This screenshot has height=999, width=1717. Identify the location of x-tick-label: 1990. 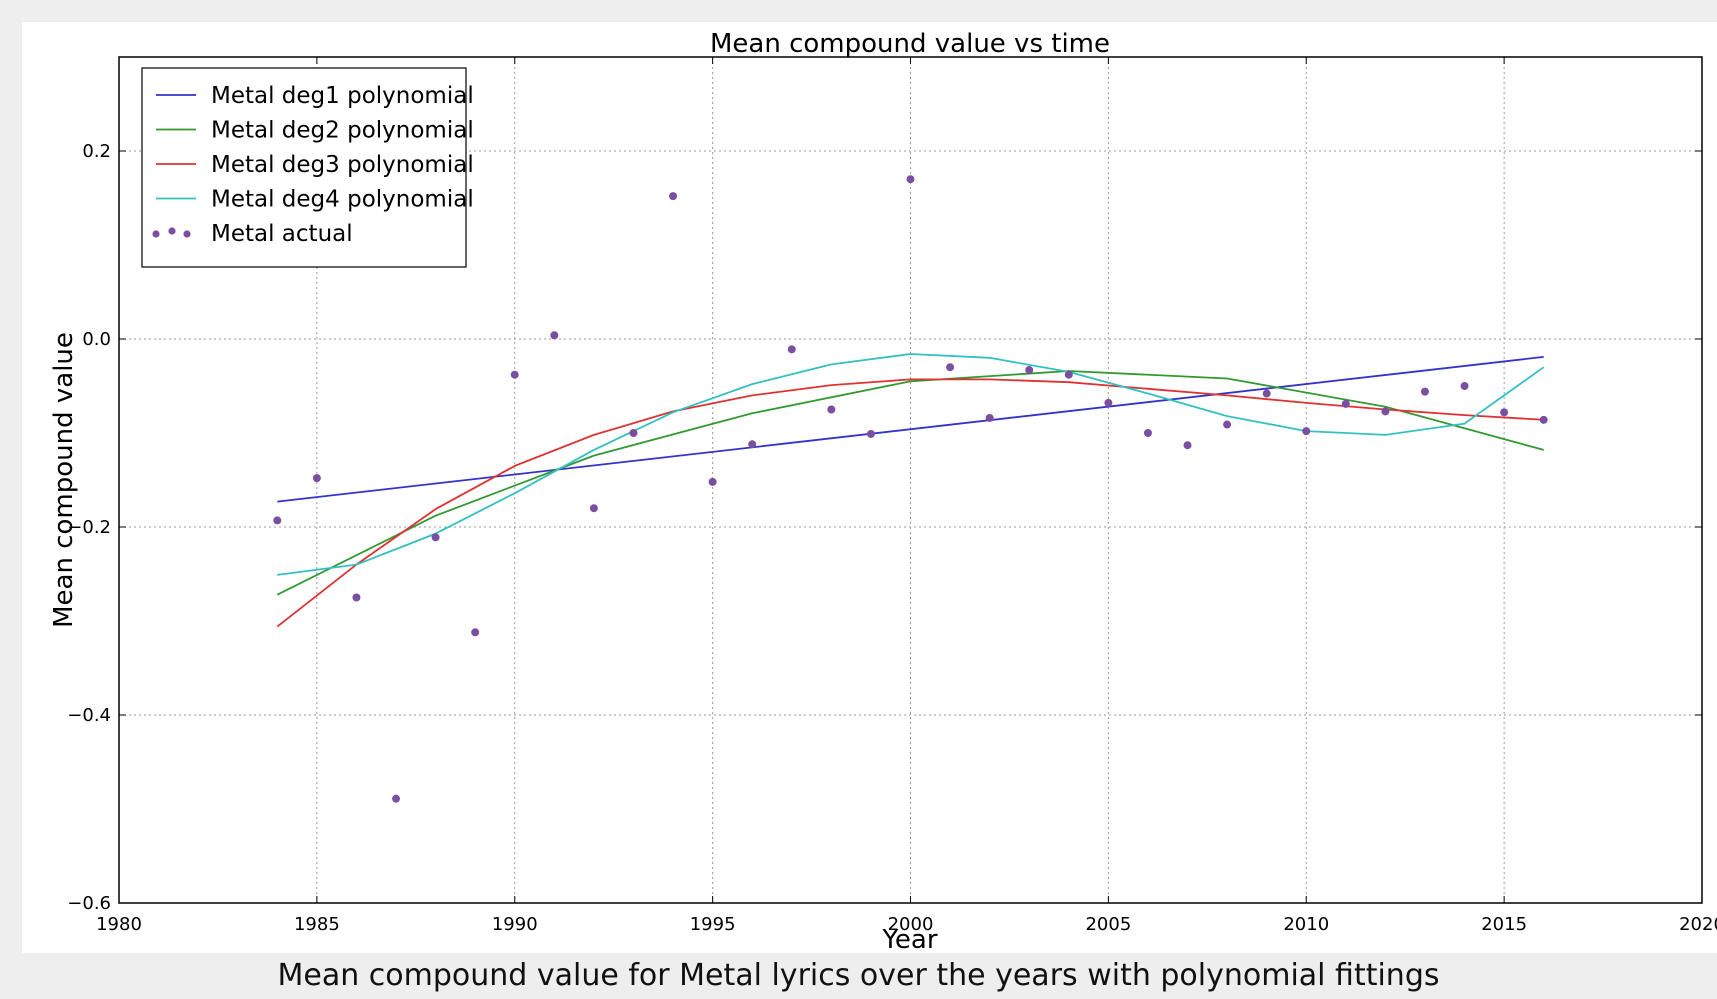
(515, 924).